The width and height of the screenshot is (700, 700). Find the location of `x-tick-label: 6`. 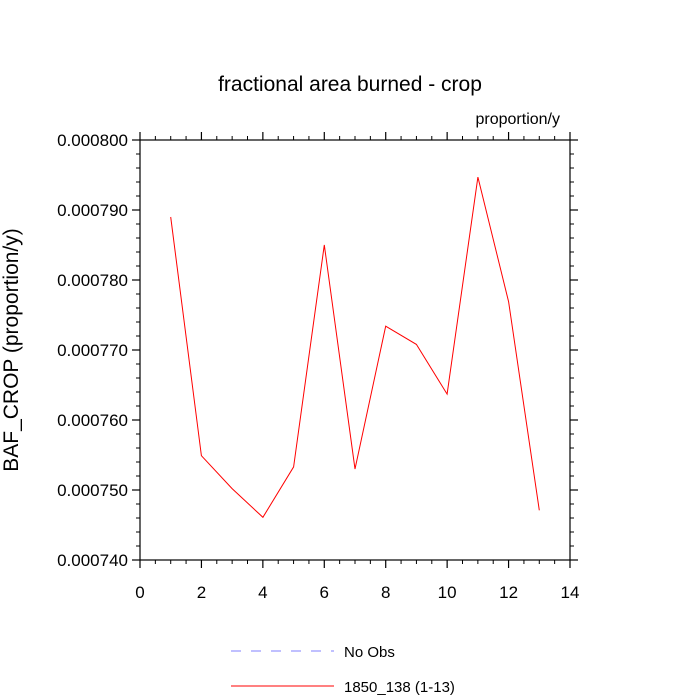

x-tick-label: 6 is located at coordinates (324, 592).